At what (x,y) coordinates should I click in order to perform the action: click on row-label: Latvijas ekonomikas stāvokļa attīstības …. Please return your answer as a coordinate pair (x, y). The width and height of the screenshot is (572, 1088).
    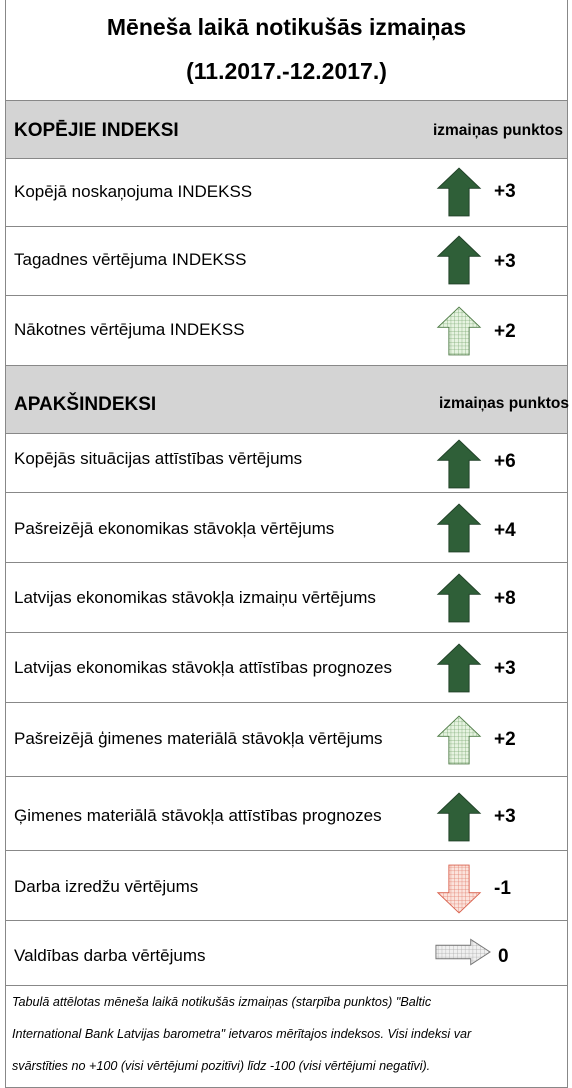
    Looking at the image, I should click on (203, 667).